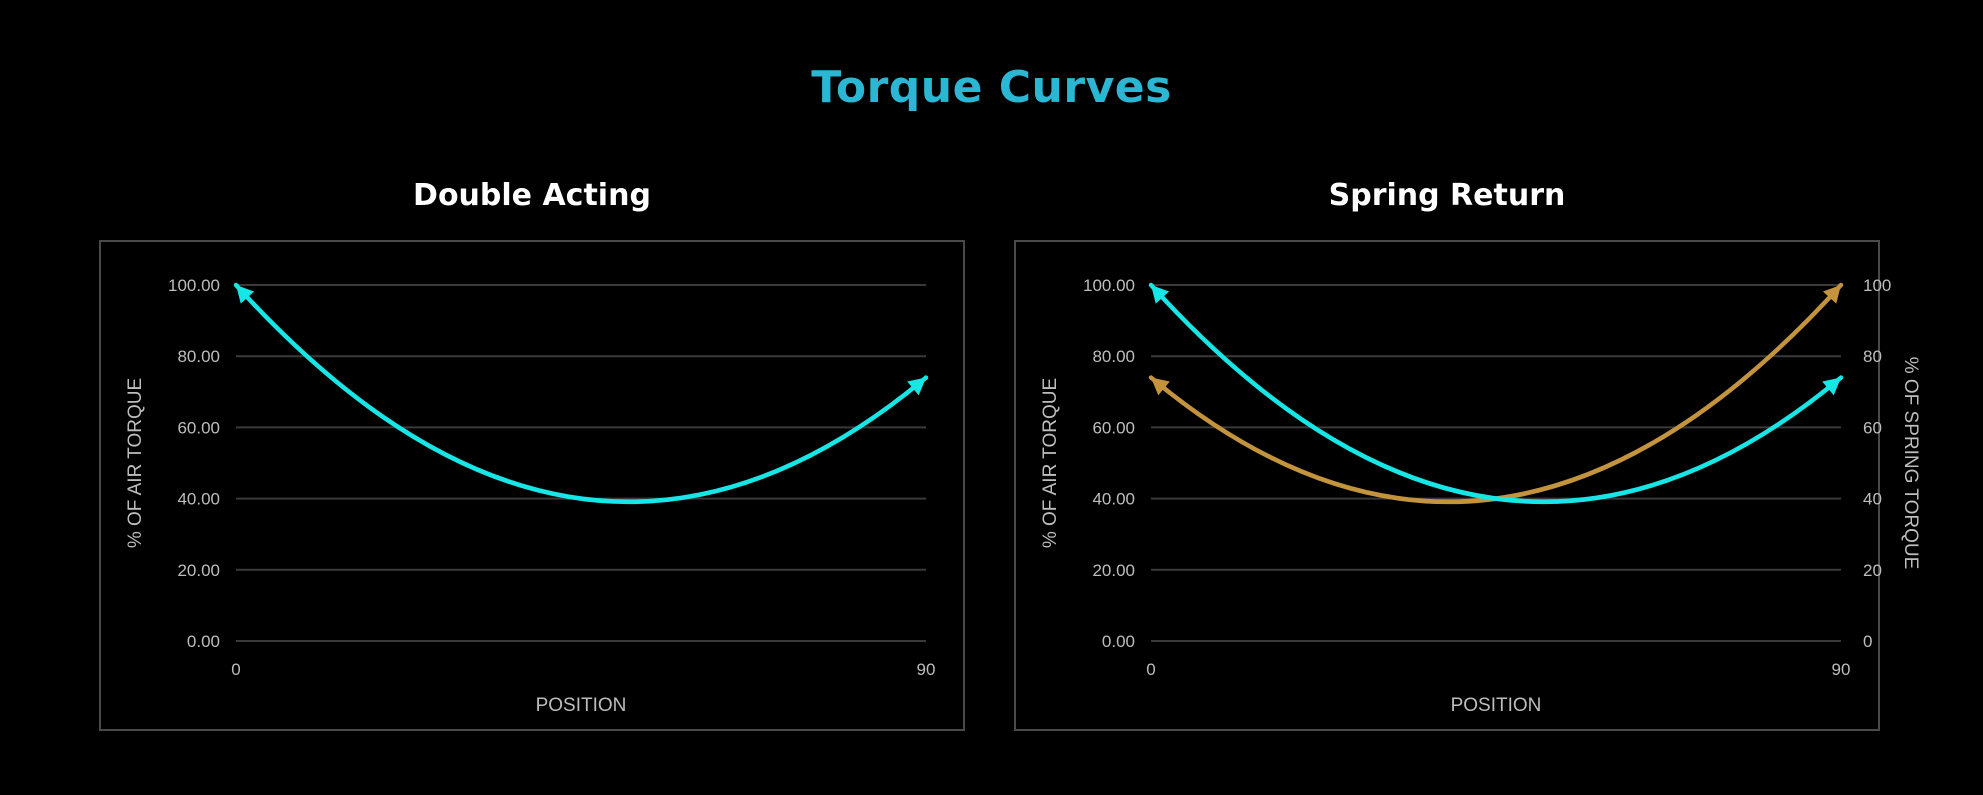 The height and width of the screenshot is (795, 1983). Describe the element at coordinates (1877, 285) in the screenshot. I see `y-right-tick-label: 100` at that location.